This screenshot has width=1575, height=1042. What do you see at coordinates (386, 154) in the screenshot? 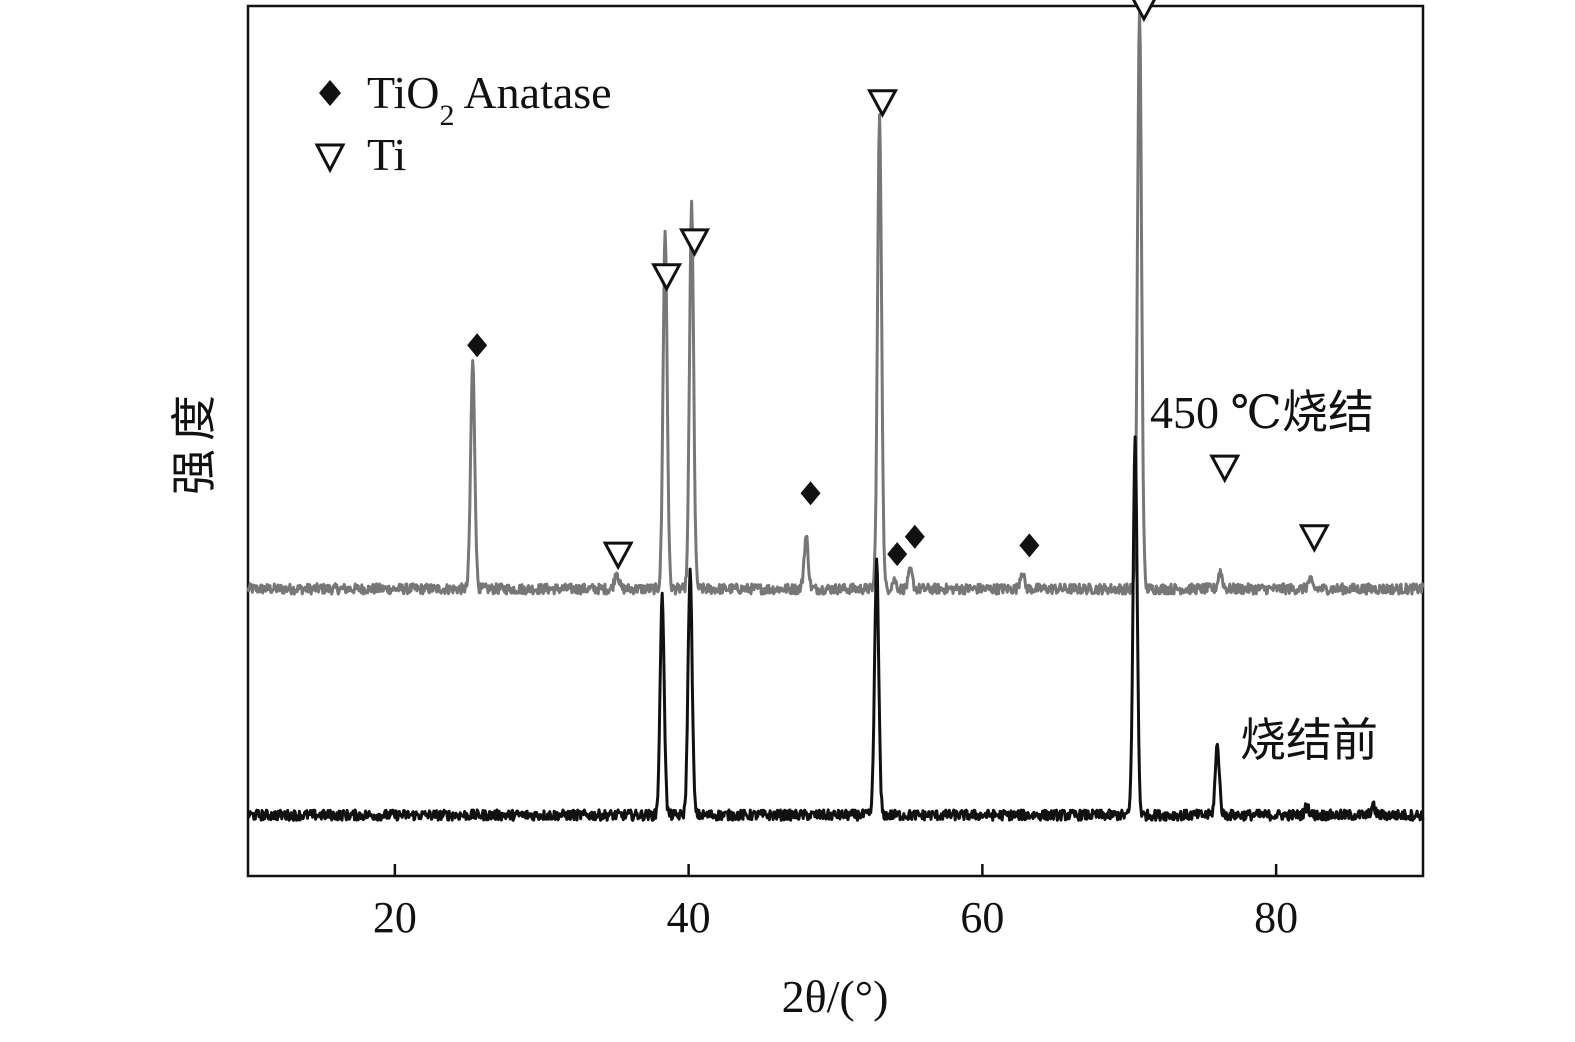
I see `legend-ti-label: Ti` at bounding box center [386, 154].